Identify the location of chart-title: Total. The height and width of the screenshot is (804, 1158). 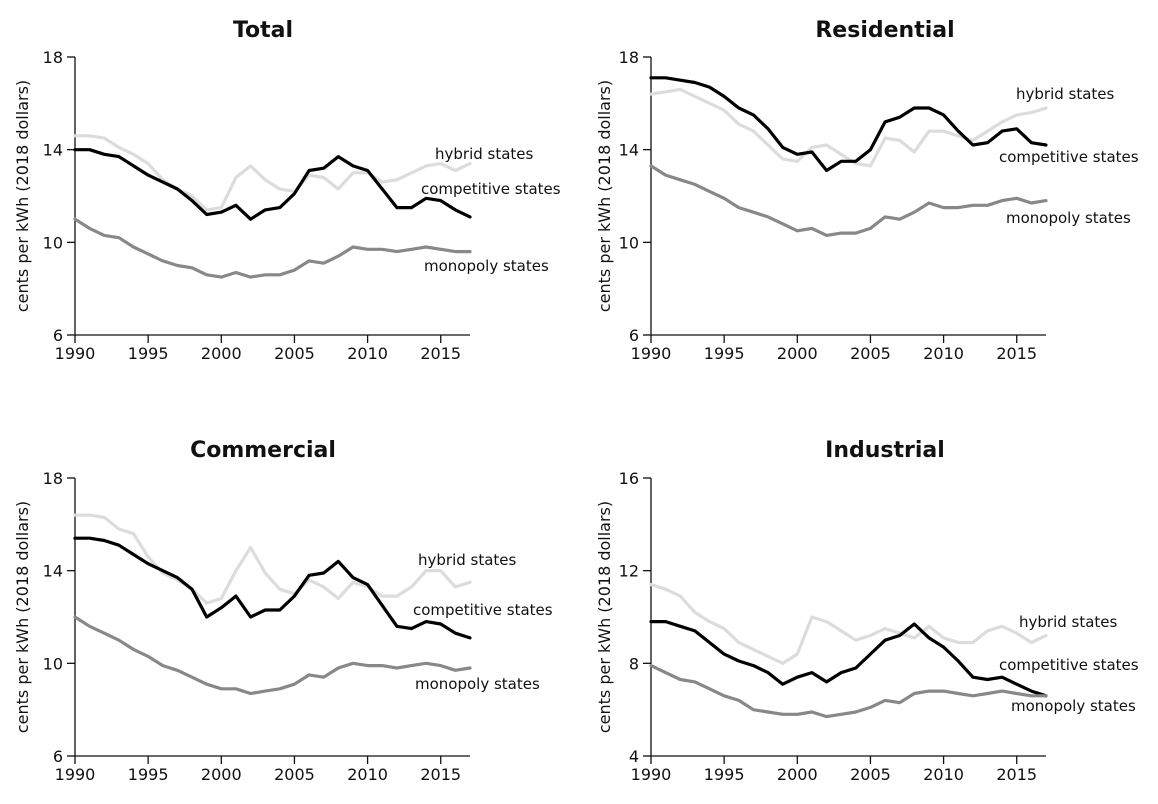
(263, 30).